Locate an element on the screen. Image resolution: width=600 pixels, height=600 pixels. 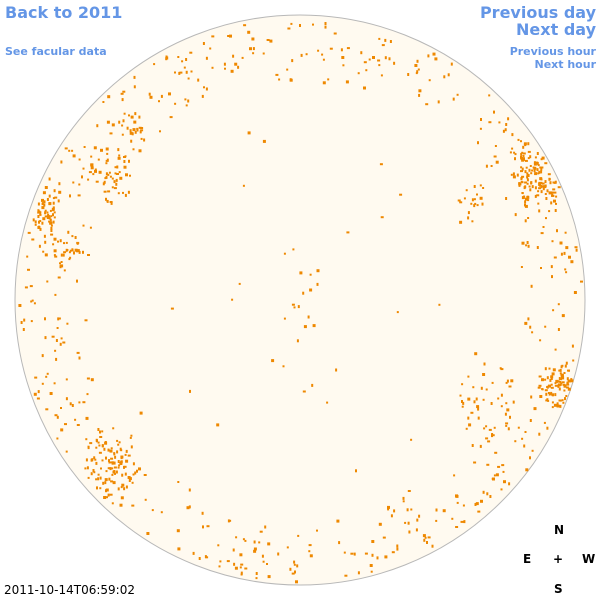
next-day-link: Next day is located at coordinates (556, 29).